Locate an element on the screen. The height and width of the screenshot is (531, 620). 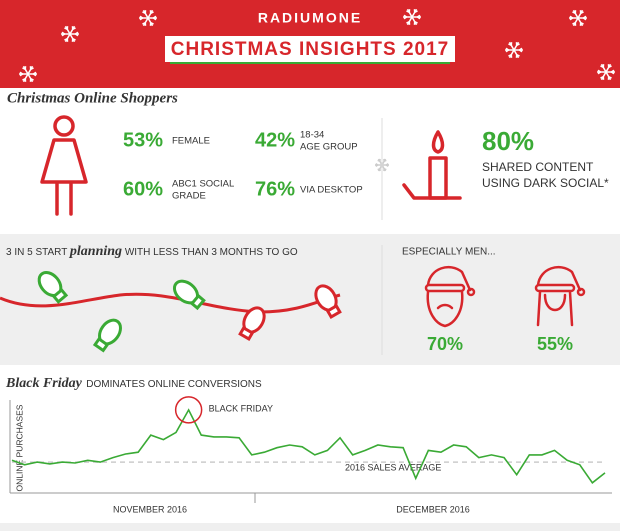
mrs-santa-icon is located at coordinates (560, 296).